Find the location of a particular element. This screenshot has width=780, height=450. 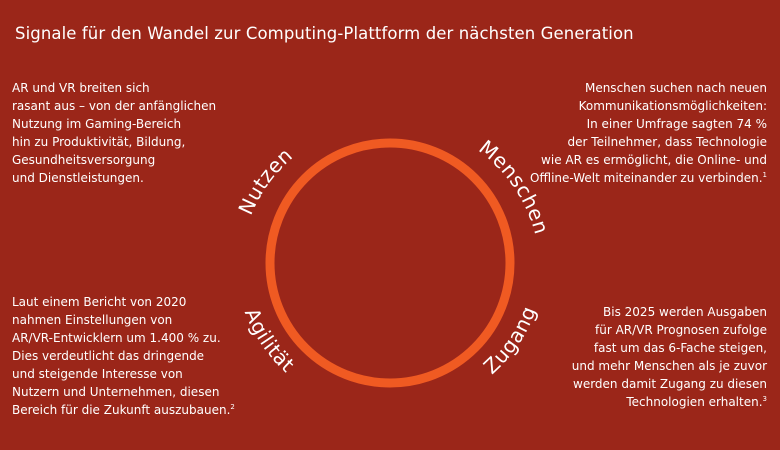

description-line: nahmen Einstellungen von is located at coordinates (92, 320).